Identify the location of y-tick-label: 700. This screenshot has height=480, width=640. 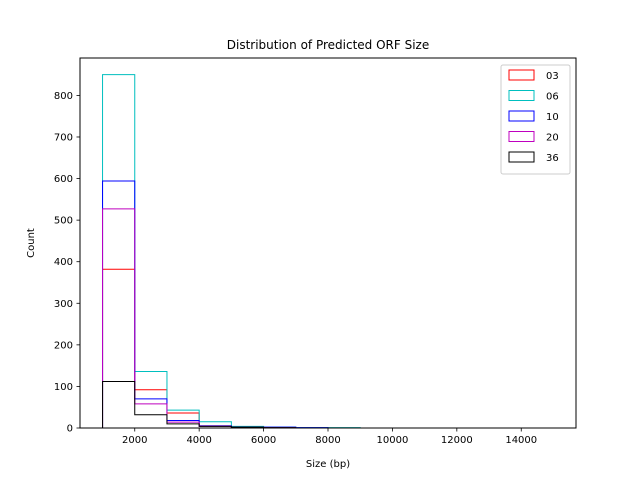
(63, 137).